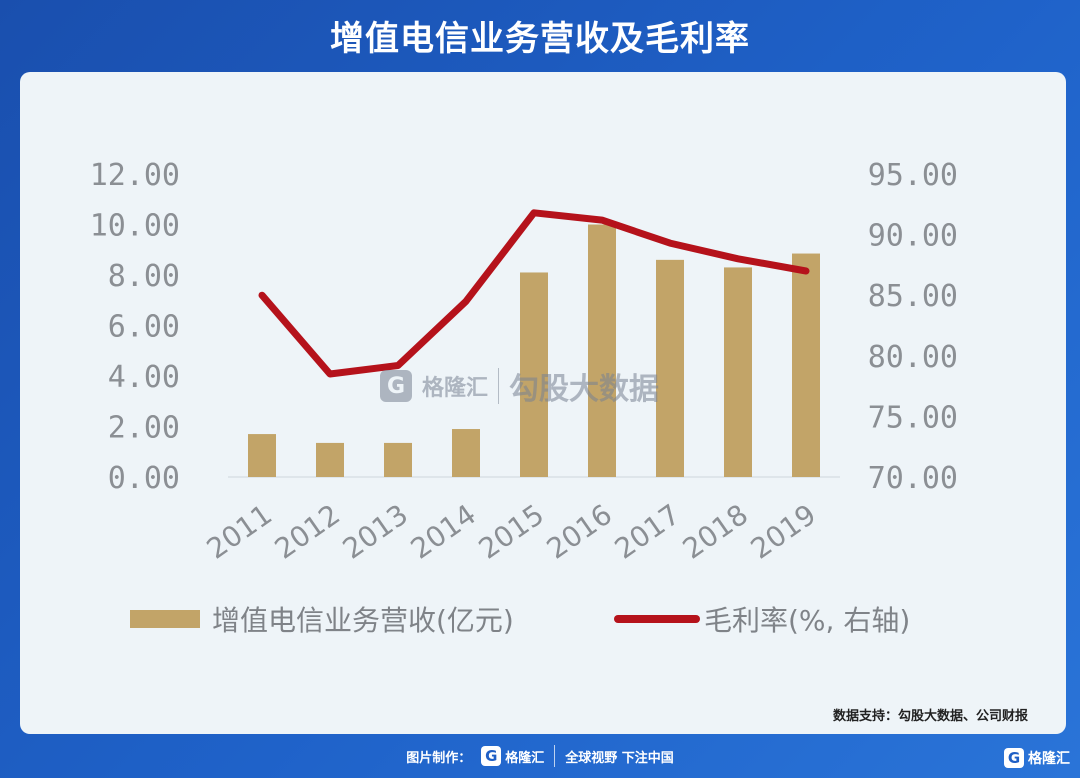 This screenshot has width=1080, height=778. I want to click on page-title: 增值电信业务营收及毛利率, so click(540, 39).